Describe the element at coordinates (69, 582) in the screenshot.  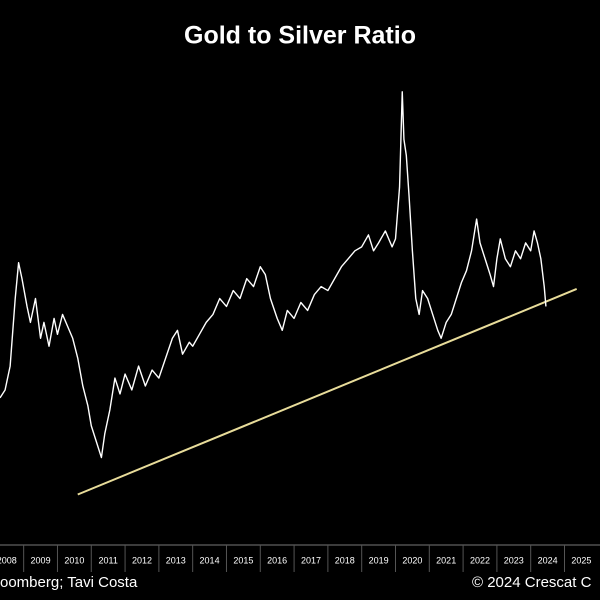
I see `source: oomberg; Tavi Costa` at that location.